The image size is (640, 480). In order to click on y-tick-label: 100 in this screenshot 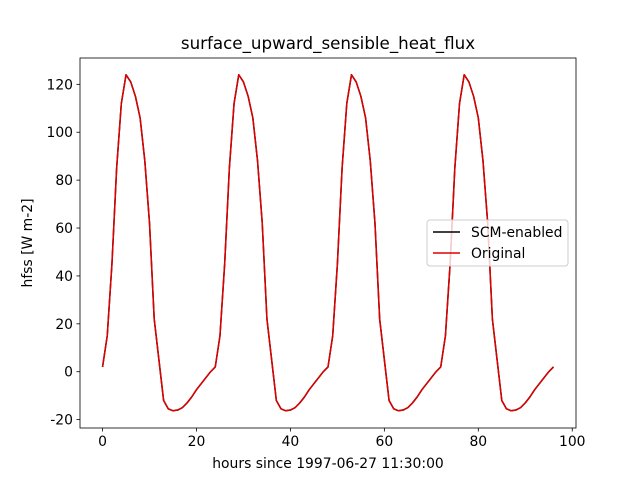, I will do `click(59, 133)`.